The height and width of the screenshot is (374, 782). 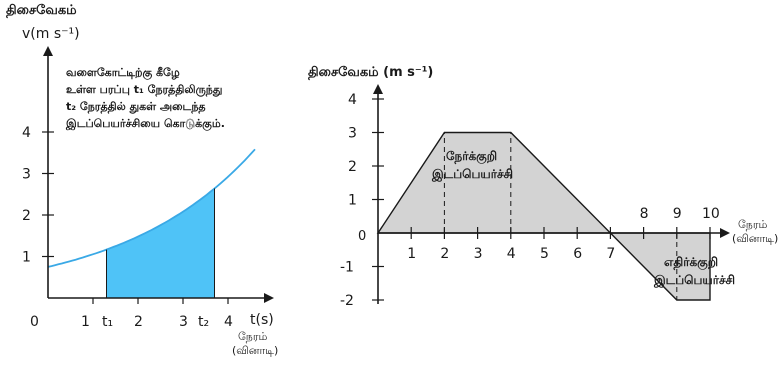 I want to click on right-x-tick-label: 3, so click(x=478, y=254).